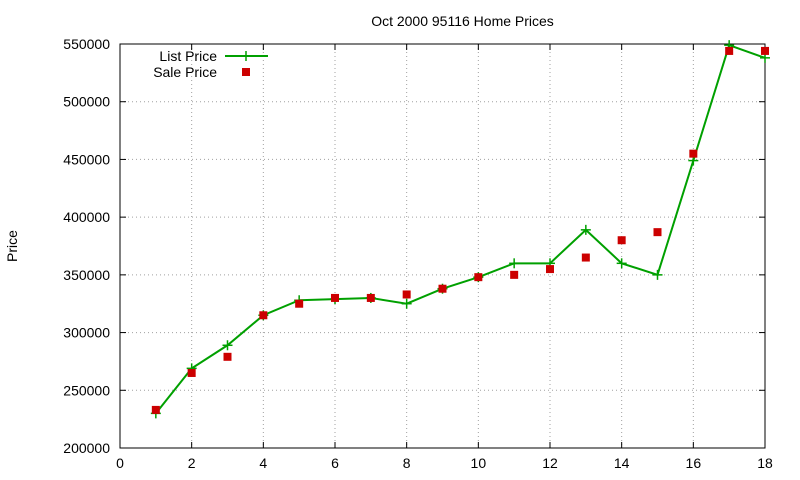 The image size is (800, 480). What do you see at coordinates (12, 246) in the screenshot?
I see `y-axis-label: Price` at bounding box center [12, 246].